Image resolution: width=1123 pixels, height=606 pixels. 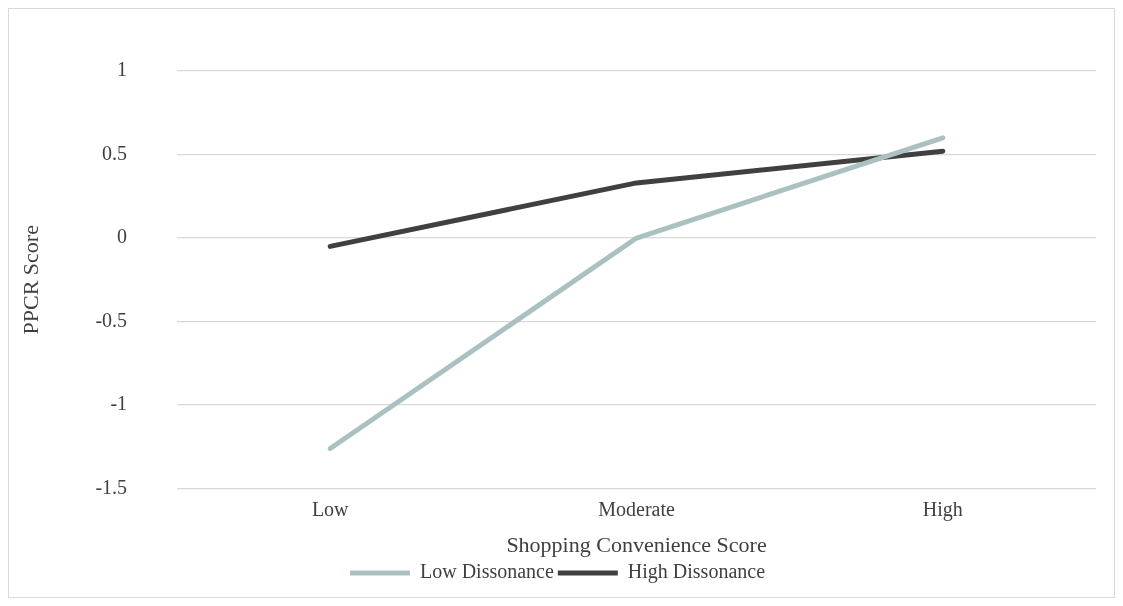 What do you see at coordinates (122, 69) in the screenshot?
I see `y-tick-label: 1` at bounding box center [122, 69].